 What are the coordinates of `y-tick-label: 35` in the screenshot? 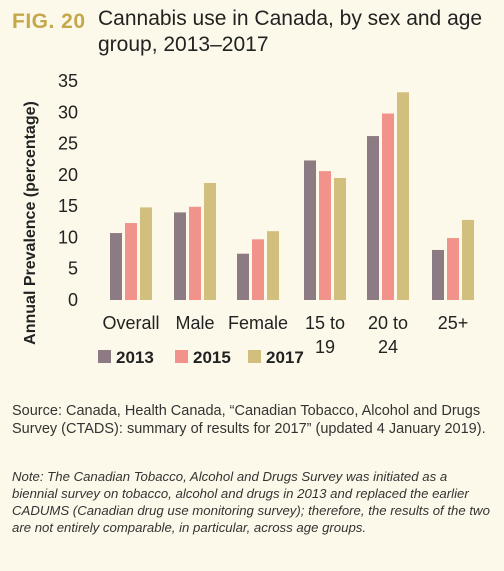 It's located at (68, 81).